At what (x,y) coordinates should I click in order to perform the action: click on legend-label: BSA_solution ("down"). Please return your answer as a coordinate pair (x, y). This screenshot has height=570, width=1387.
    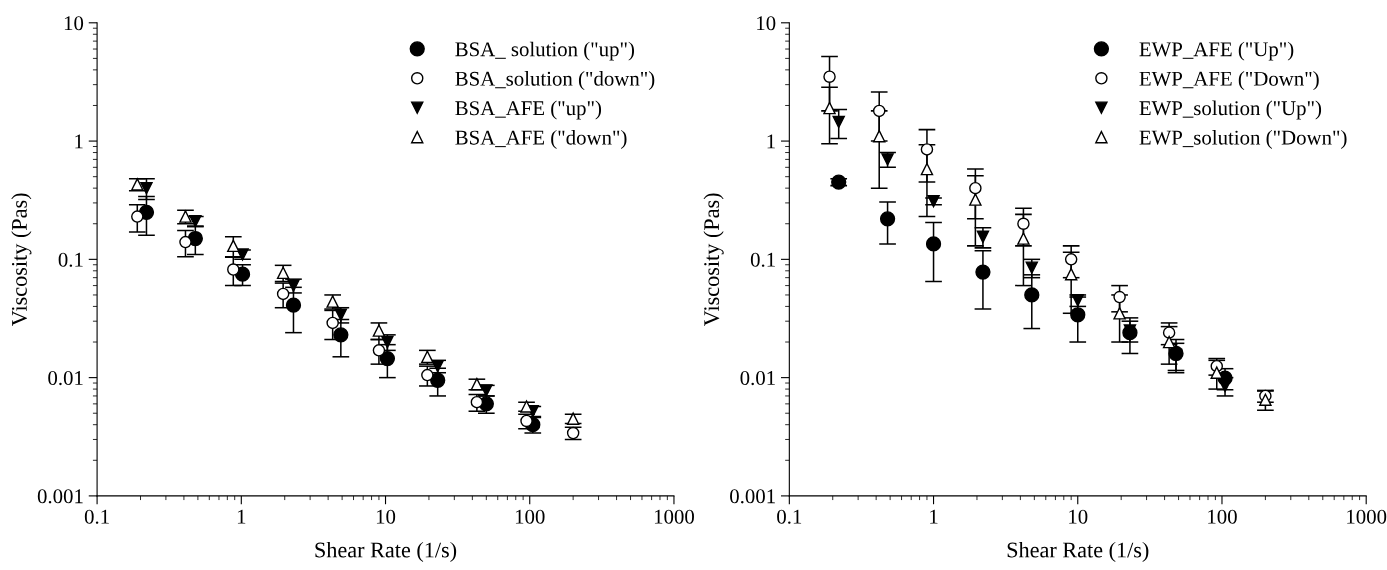
    Looking at the image, I should click on (555, 81).